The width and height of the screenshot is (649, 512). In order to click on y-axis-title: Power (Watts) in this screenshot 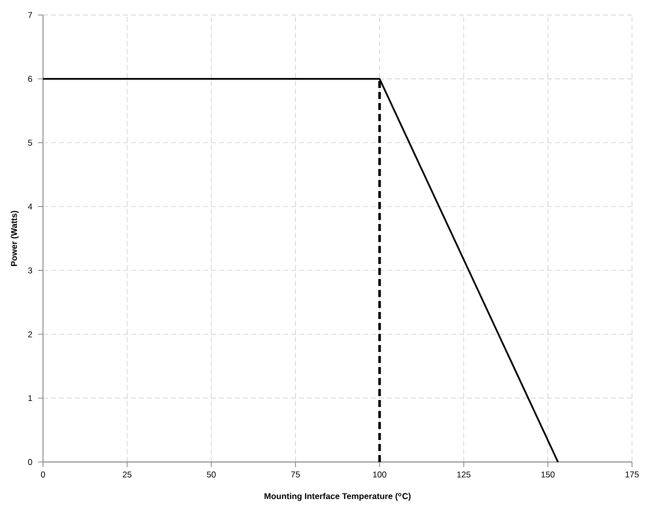, I will do `click(14, 238)`.